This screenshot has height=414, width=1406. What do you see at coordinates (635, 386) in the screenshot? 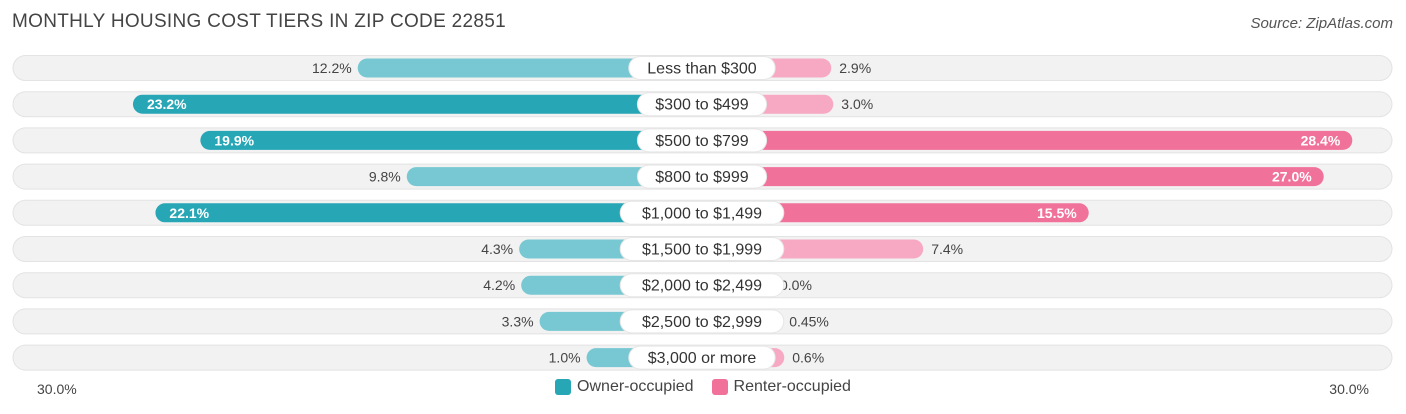
I see `legend-owner-label: Owner-occupied` at bounding box center [635, 386].